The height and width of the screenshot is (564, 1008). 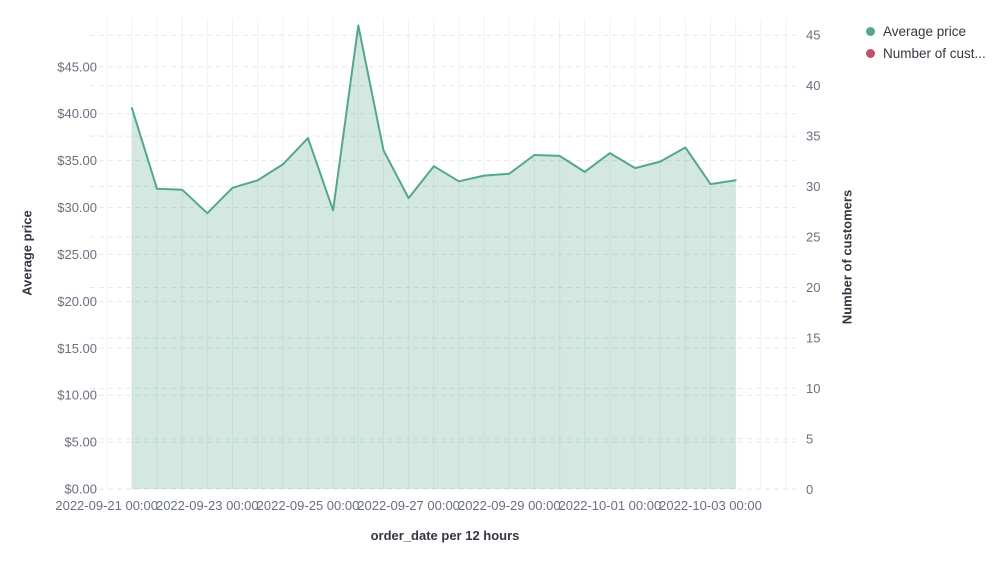 I want to click on svg-text: $15.00, so click(x=77, y=348).